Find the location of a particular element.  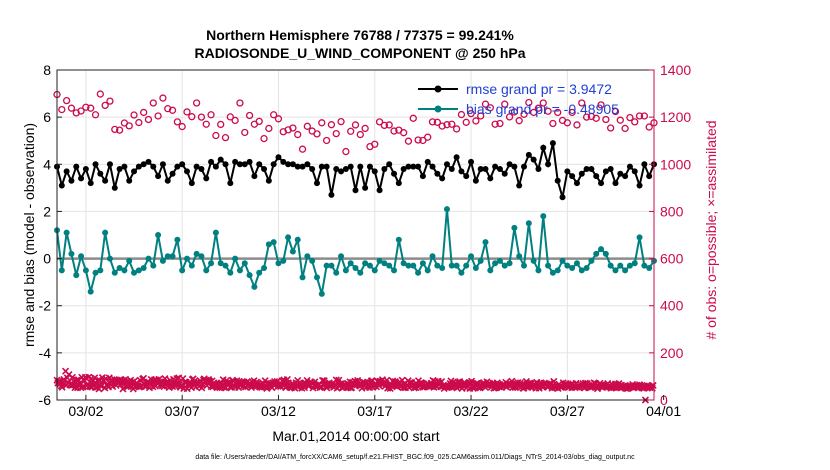

left-tick-label: -6 is located at coordinates (45, 400).